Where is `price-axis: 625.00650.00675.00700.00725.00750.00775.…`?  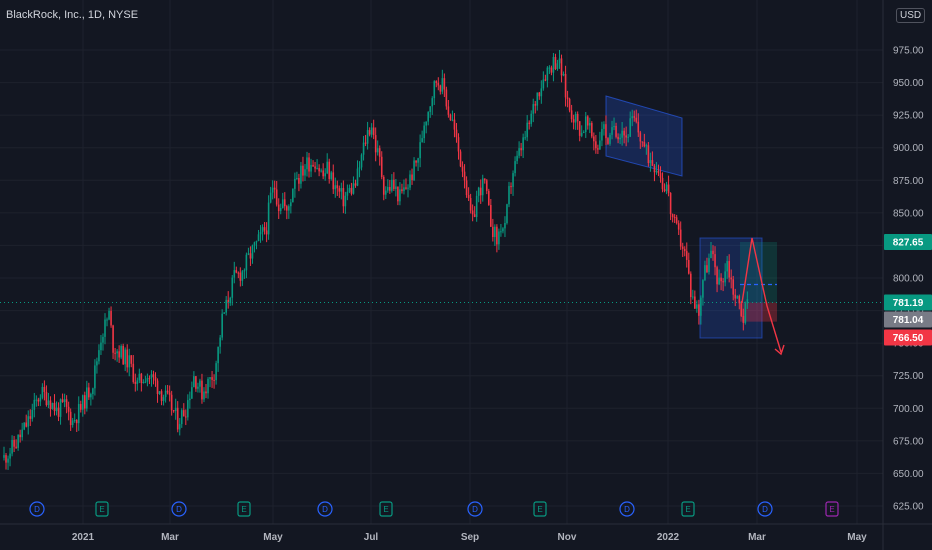
price-axis: 625.00650.00675.00700.00725.00750.00775.… is located at coordinates (907, 275).